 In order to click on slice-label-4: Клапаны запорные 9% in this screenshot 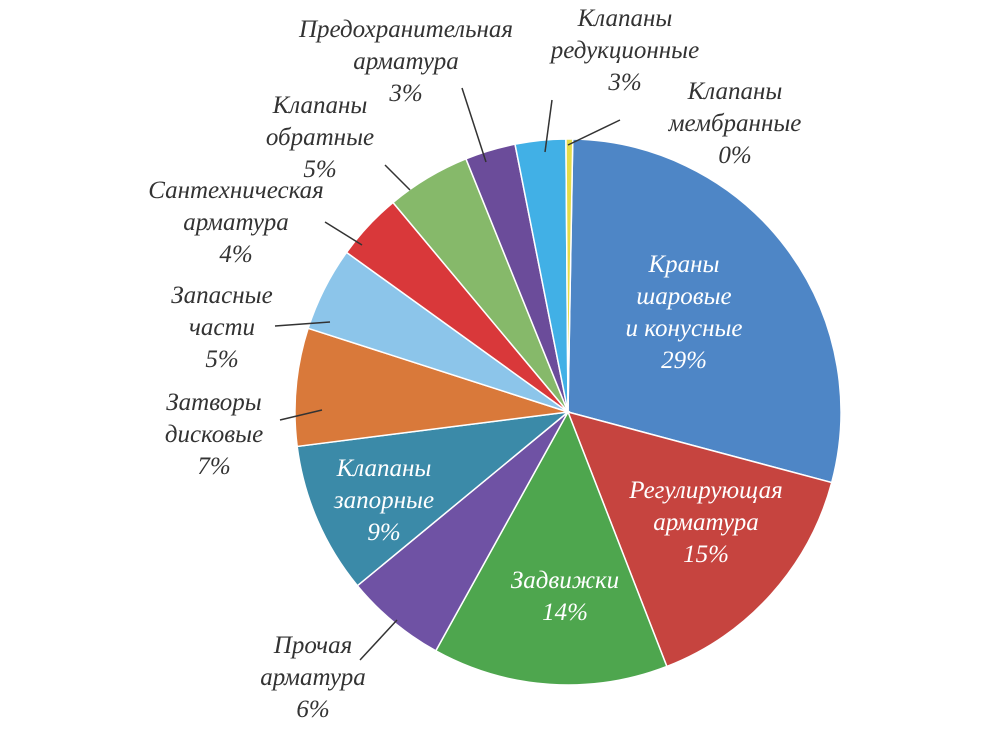, I will do `click(383, 500)`.